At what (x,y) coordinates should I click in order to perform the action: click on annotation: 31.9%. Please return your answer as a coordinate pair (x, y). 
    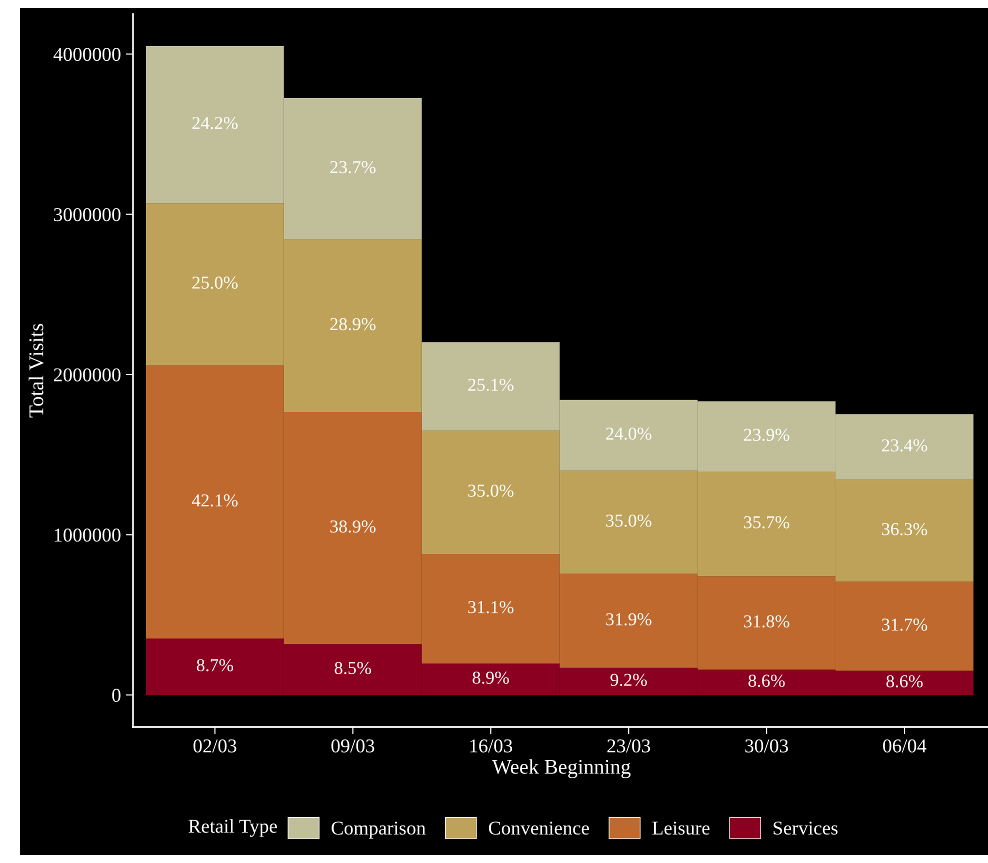
    Looking at the image, I should click on (629, 619).